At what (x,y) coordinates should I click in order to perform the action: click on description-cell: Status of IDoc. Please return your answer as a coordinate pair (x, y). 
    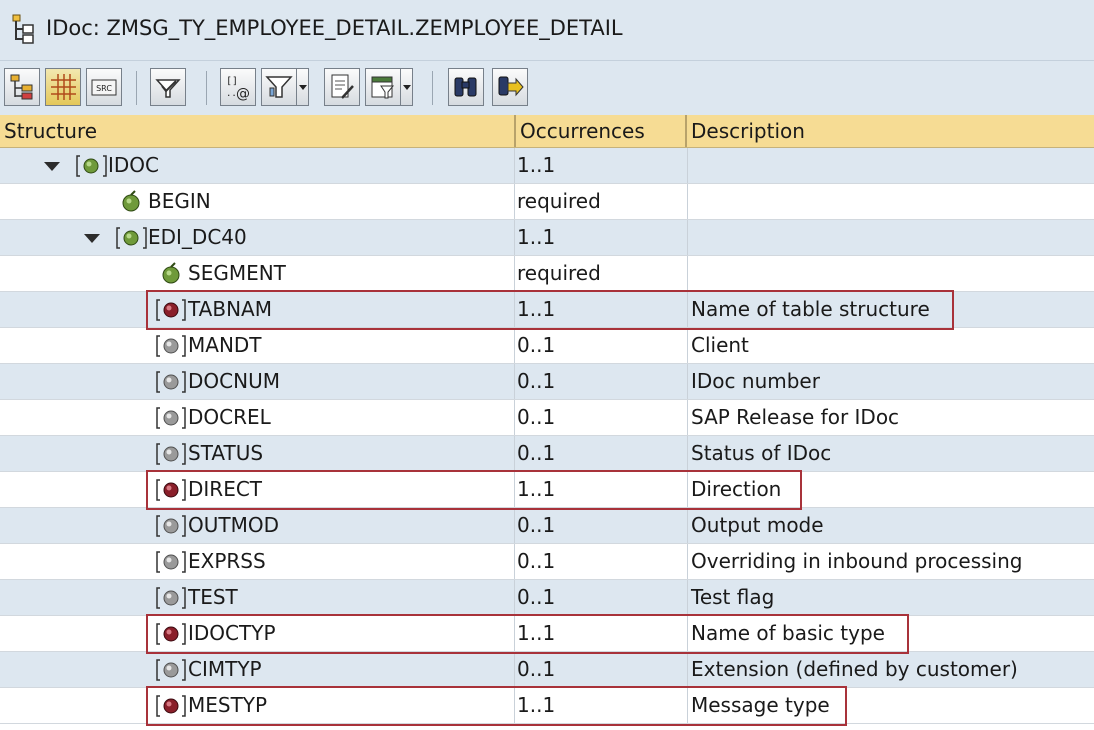
    Looking at the image, I should click on (890, 453).